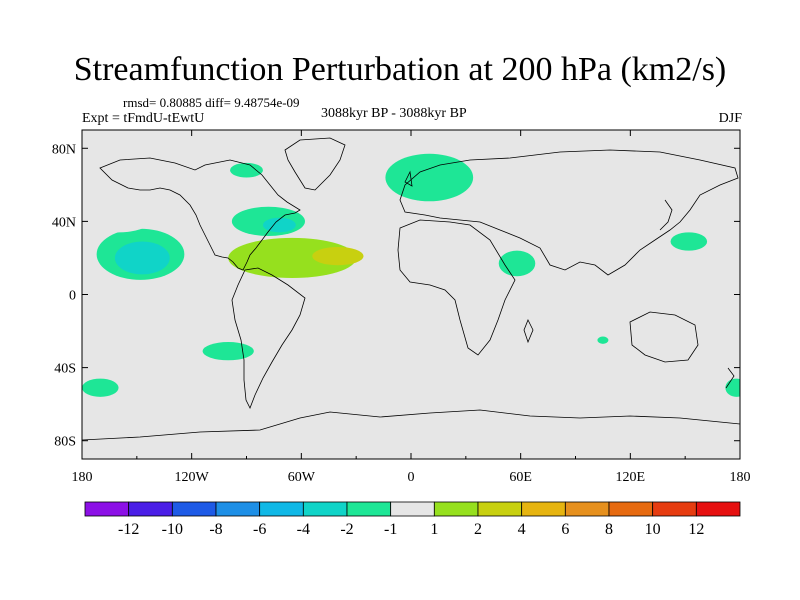 Image resolution: width=800 pixels, height=600 pixels. What do you see at coordinates (411, 425) in the screenshot?
I see `coastline-antarctica` at bounding box center [411, 425].